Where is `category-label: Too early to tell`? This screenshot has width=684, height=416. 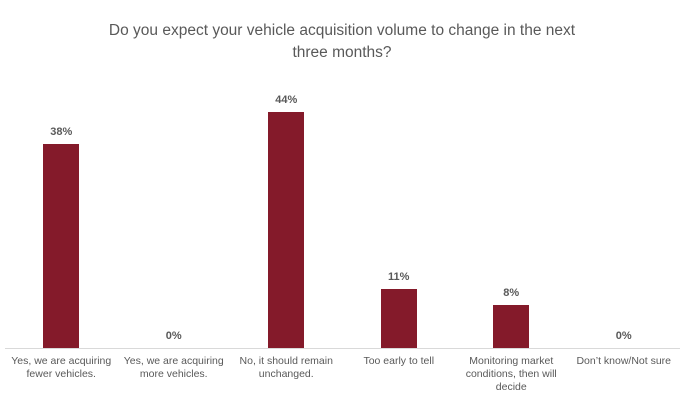 category-label: Too early to tell is located at coordinates (399, 361).